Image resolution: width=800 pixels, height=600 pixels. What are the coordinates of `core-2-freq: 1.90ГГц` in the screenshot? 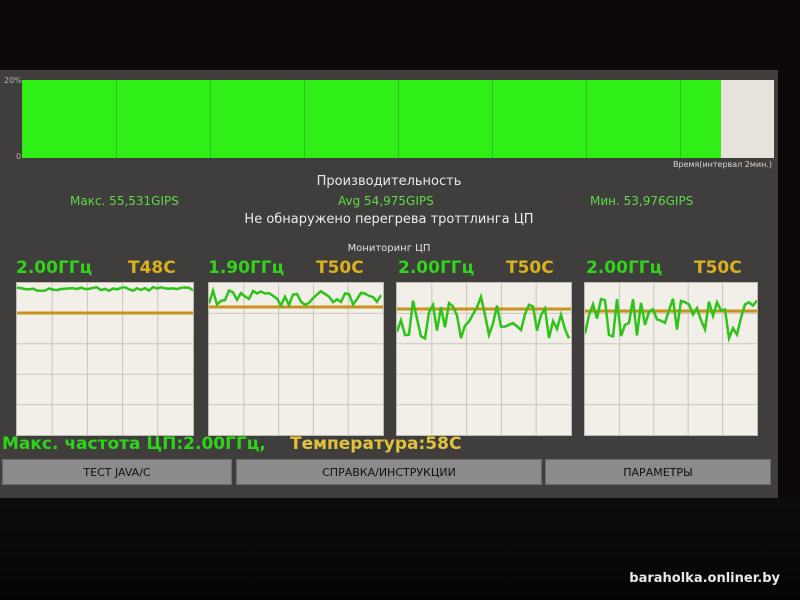 It's located at (246, 268).